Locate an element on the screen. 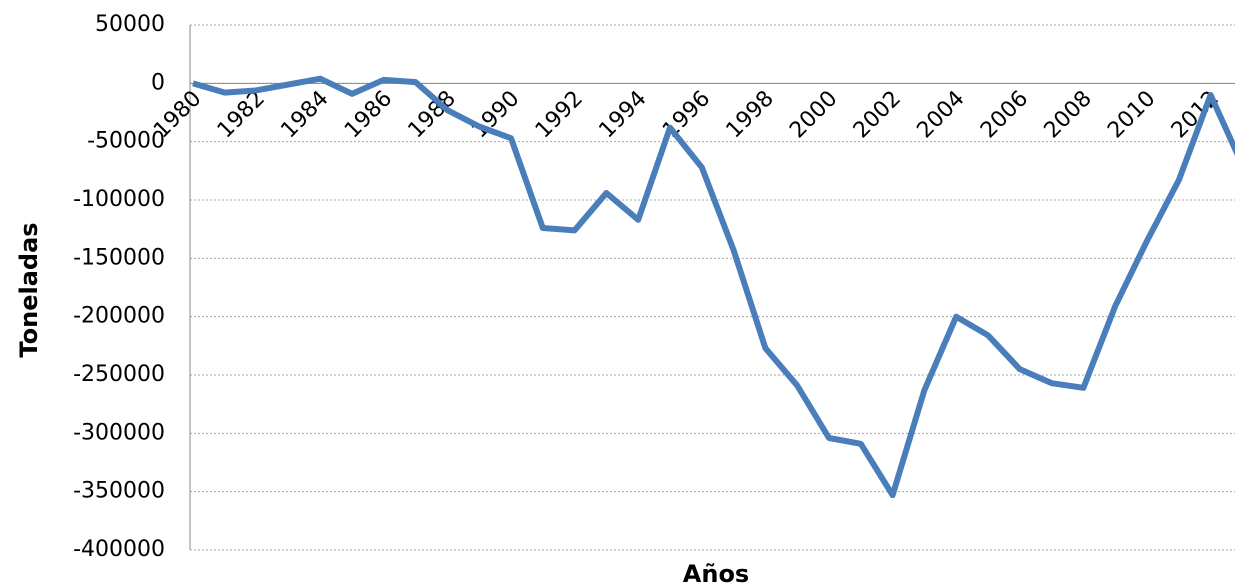  x-tick-label: 2008 is located at coordinates (1068, 114).